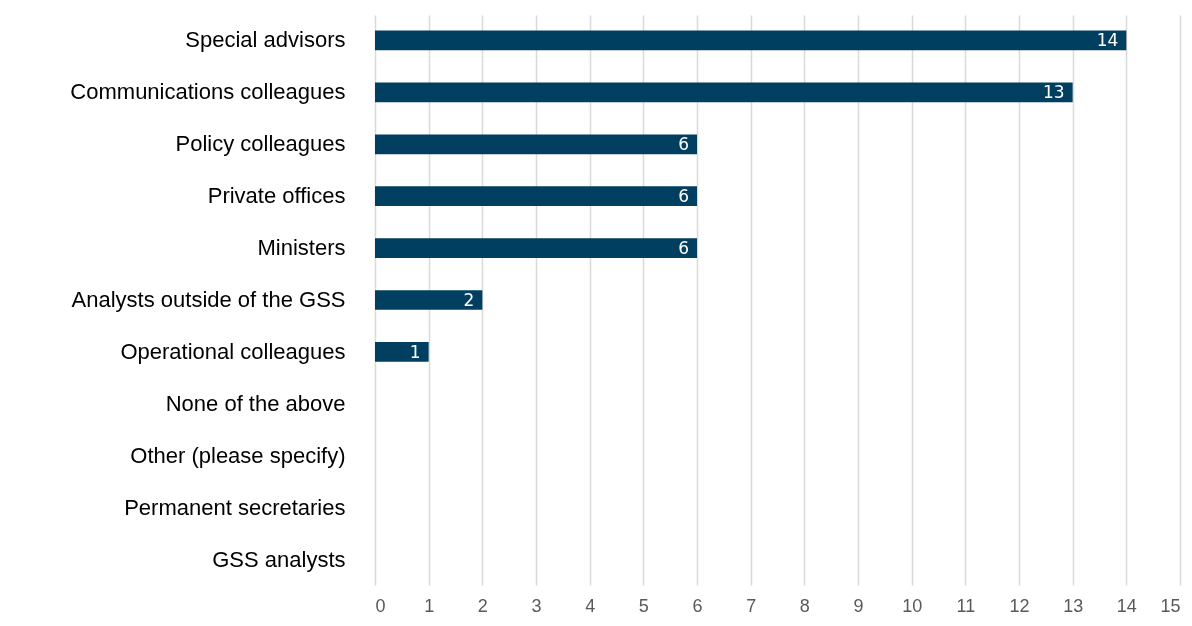 This screenshot has height=626, width=1192. What do you see at coordinates (697, 605) in the screenshot?
I see `x-tick-label: 6` at bounding box center [697, 605].